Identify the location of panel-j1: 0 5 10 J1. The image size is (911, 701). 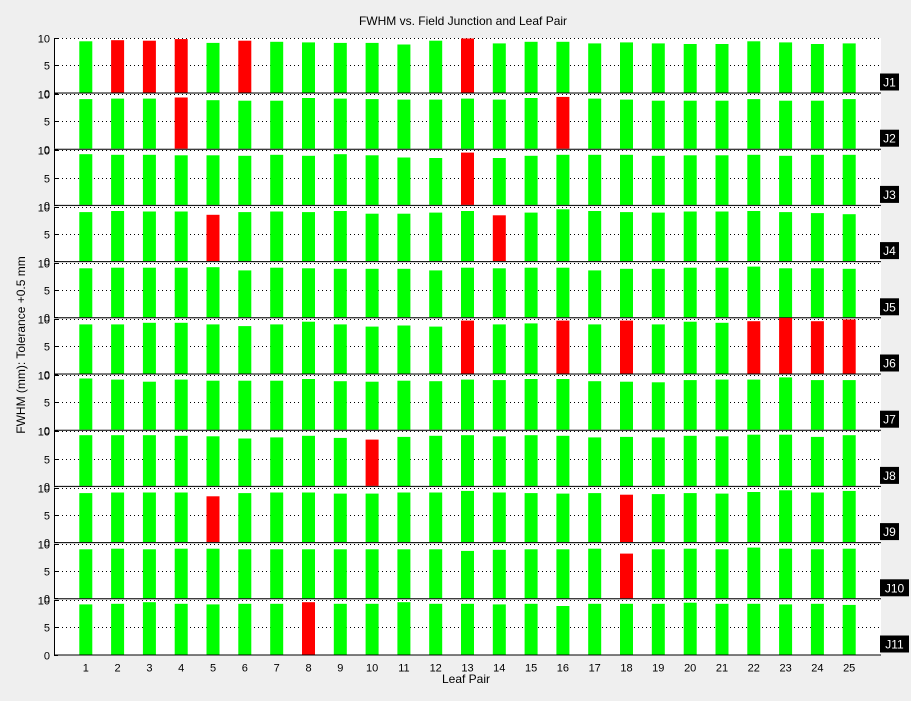
(468, 67).